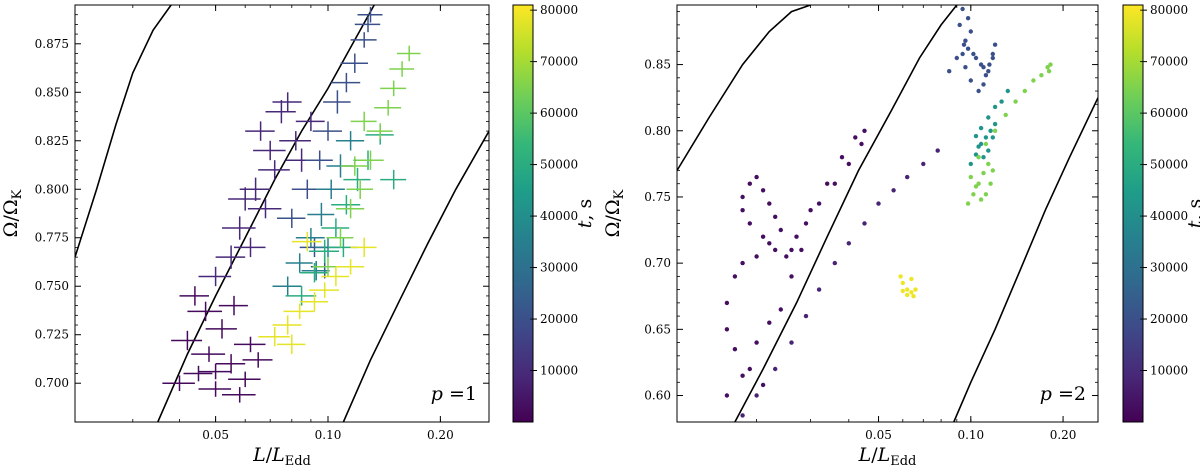 The height and width of the screenshot is (469, 1200). Describe the element at coordinates (657, 329) in the screenshot. I see `y-tick-label: 0.65` at that location.